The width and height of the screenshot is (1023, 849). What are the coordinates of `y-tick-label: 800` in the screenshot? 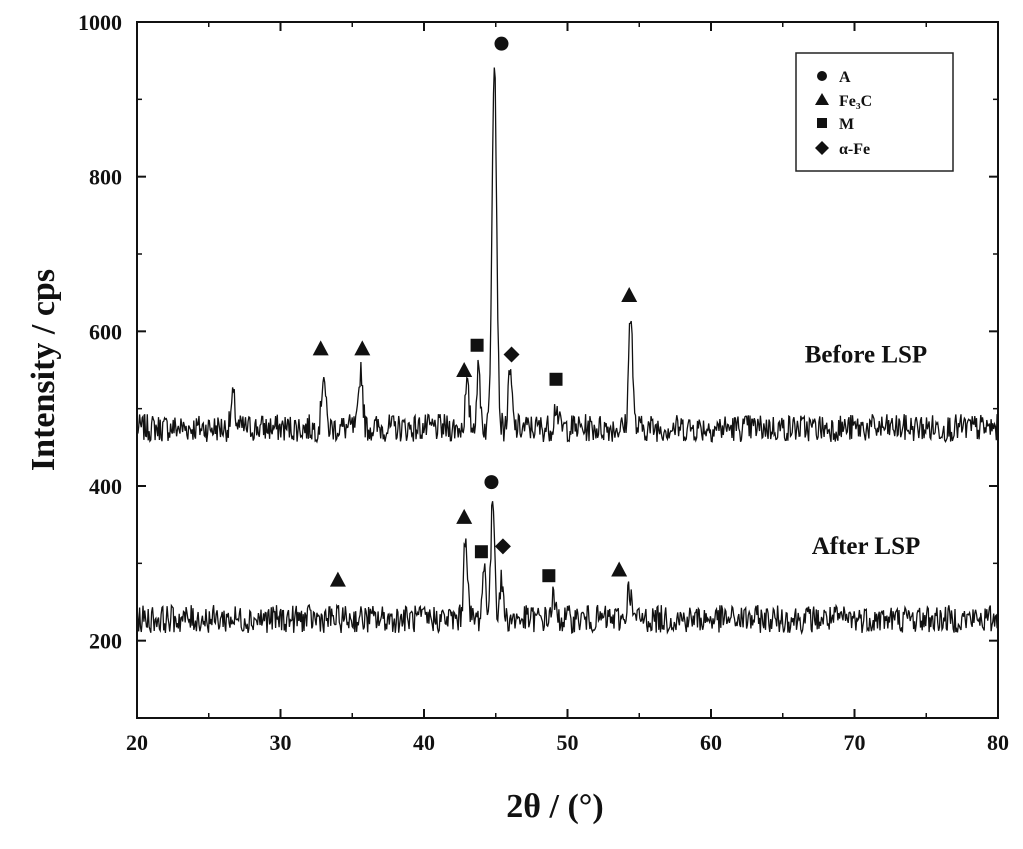 It's located at (105, 177).